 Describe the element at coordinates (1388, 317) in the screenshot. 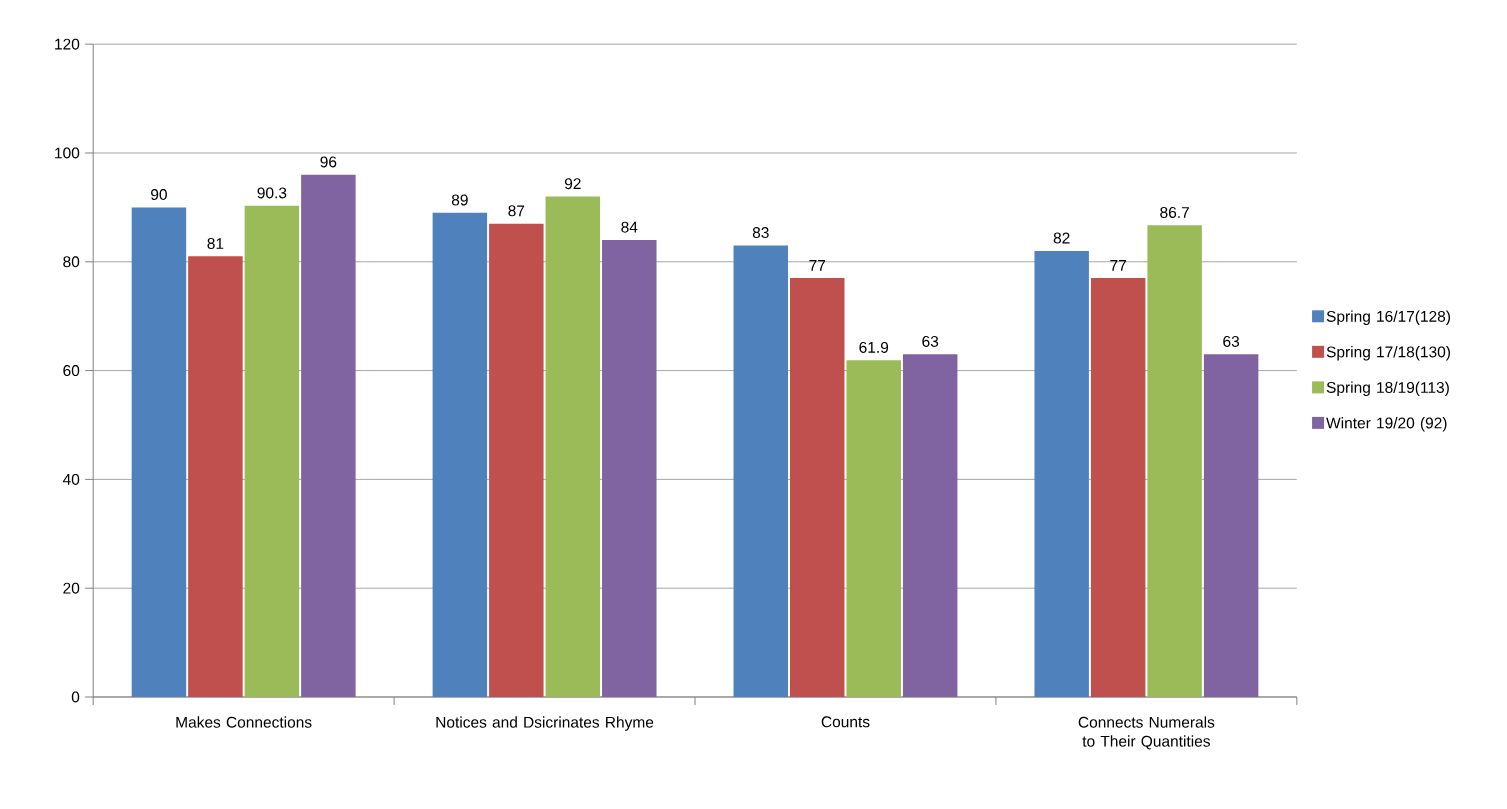

I see `legend-label: Spring 16/17(128)` at that location.